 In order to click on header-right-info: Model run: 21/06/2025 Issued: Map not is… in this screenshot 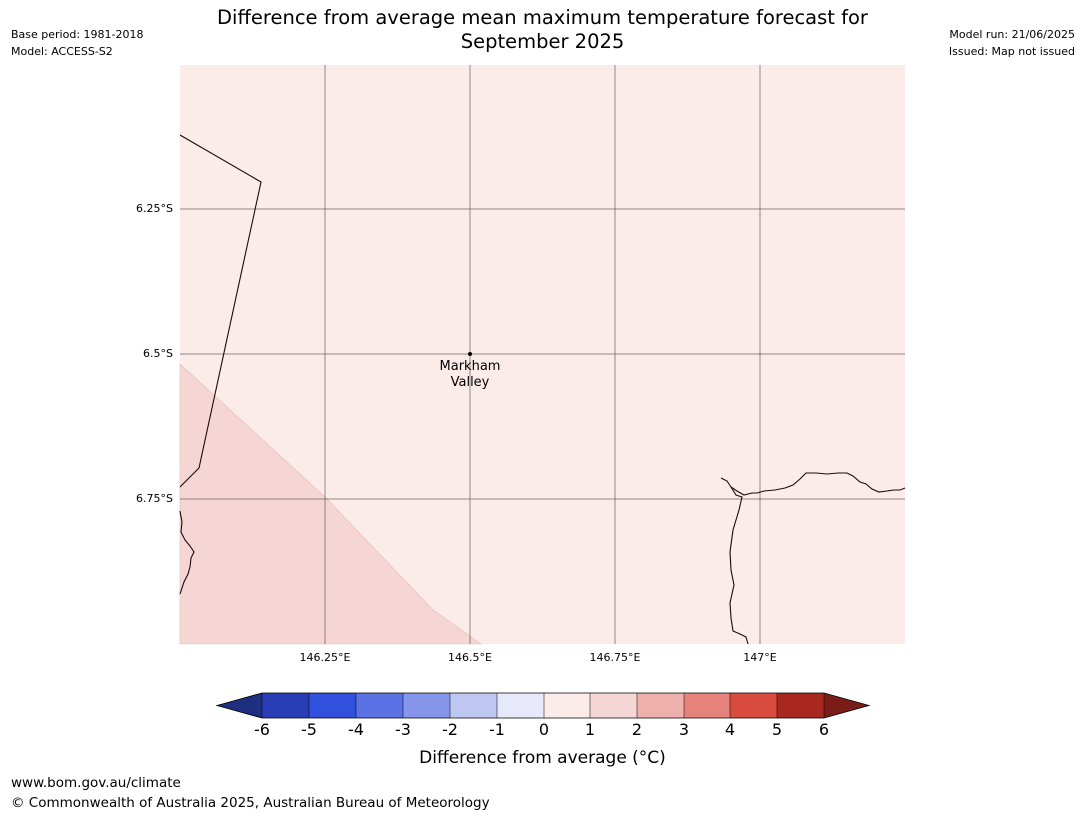, I will do `click(1012, 43)`.